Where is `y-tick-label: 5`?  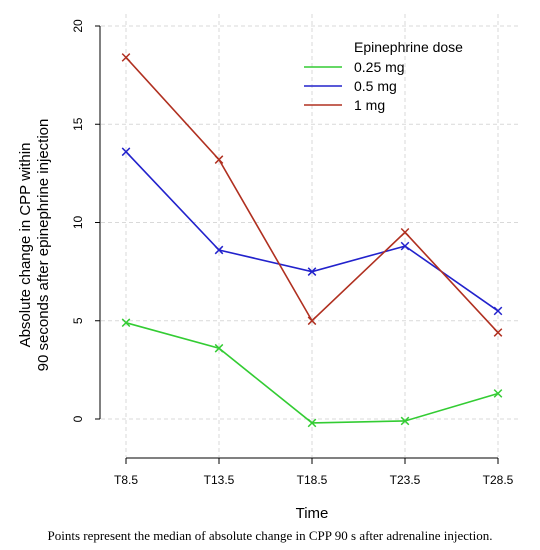
y-tick-label: 5 is located at coordinates (78, 320).